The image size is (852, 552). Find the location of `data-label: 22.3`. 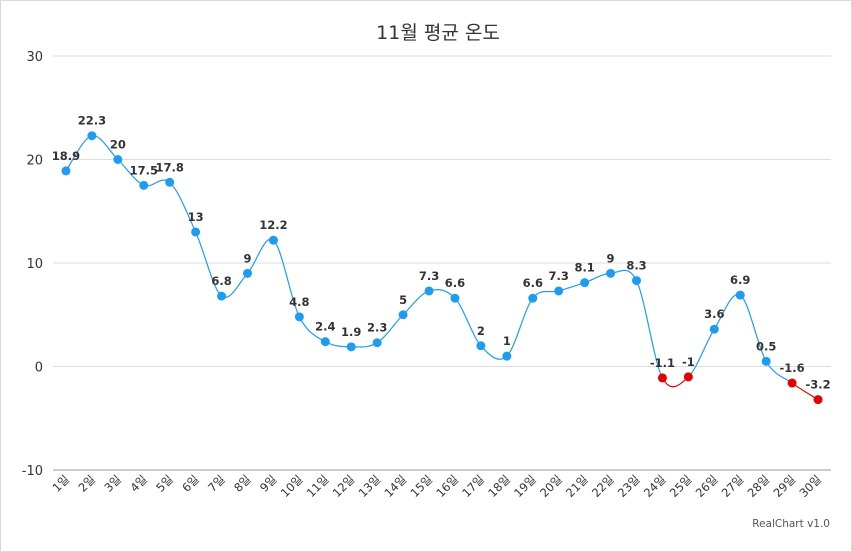

data-label: 22.3 is located at coordinates (92, 121).